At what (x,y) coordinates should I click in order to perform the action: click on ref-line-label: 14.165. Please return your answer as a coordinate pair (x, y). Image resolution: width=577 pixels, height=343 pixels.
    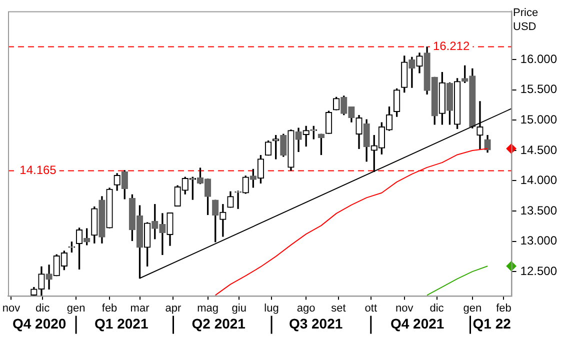
    Looking at the image, I should click on (38, 170).